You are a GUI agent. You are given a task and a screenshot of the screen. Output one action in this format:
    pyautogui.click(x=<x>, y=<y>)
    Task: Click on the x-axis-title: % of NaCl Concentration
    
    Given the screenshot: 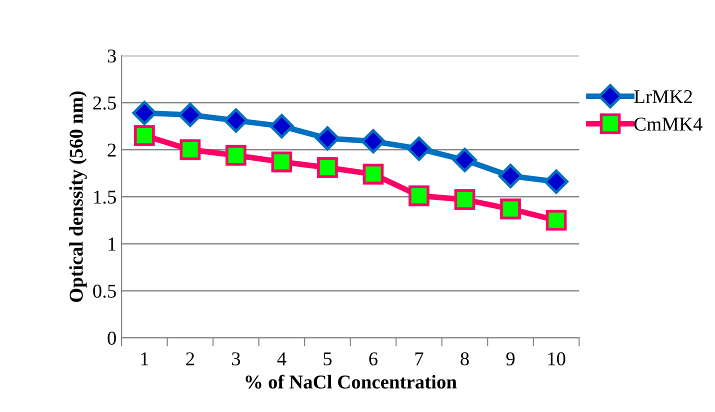 What is the action you would take?
    pyautogui.click(x=351, y=381)
    